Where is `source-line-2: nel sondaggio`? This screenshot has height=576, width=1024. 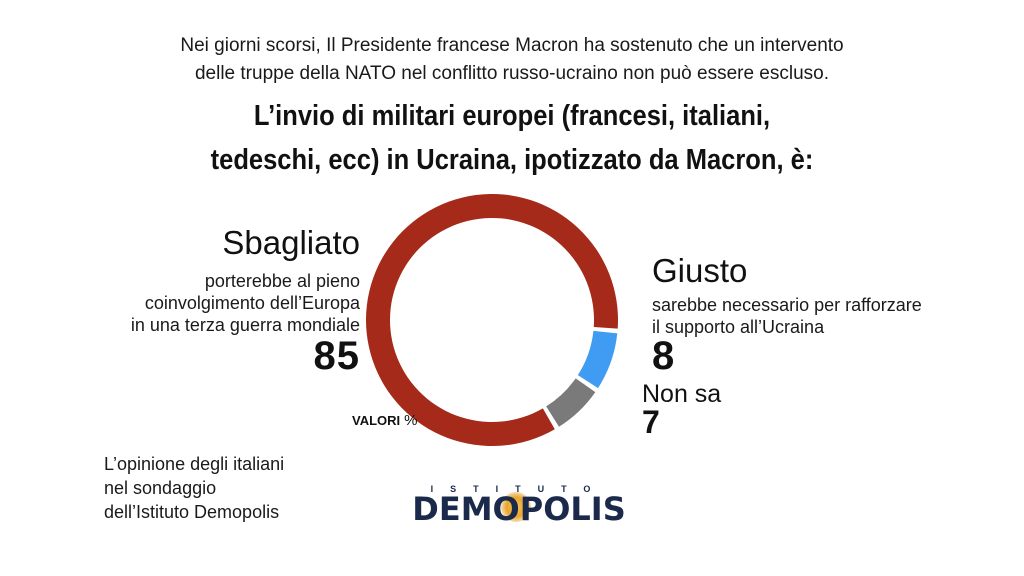 source-line-2: nel sondaggio is located at coordinates (160, 488).